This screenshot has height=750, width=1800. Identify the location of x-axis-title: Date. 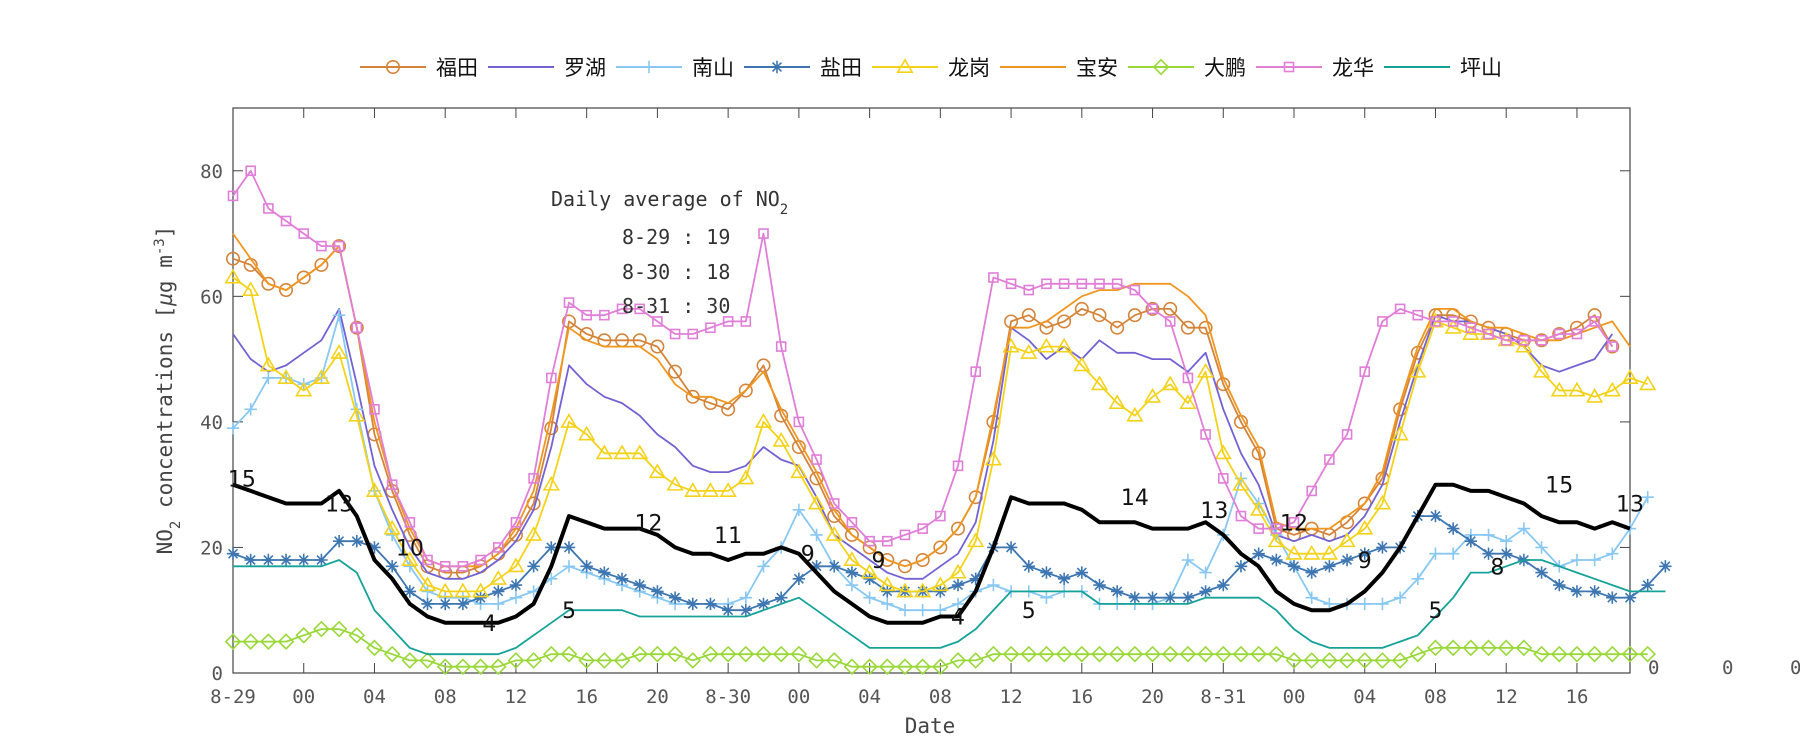
(930, 726).